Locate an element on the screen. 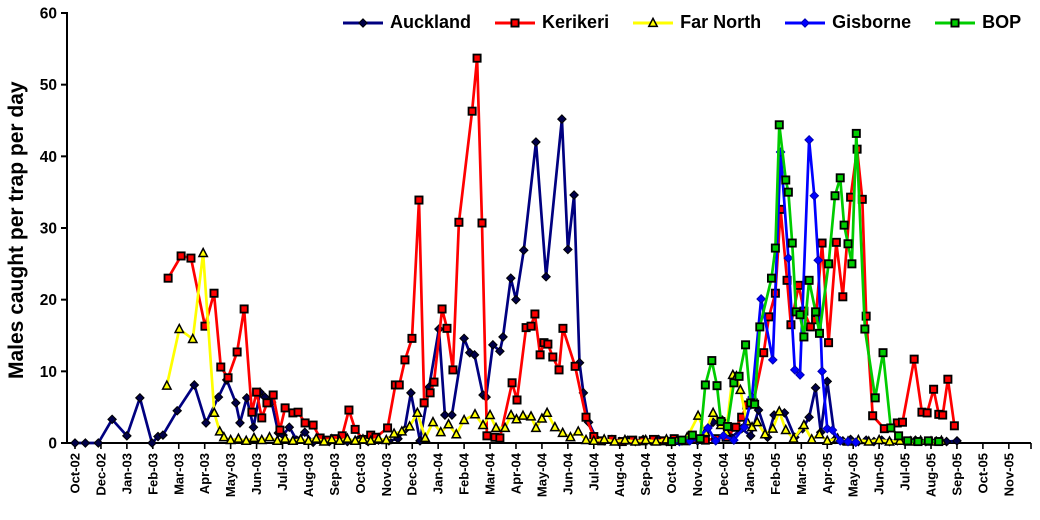 This screenshot has width=1040, height=520. y-tick-label: 20 is located at coordinates (48, 300).